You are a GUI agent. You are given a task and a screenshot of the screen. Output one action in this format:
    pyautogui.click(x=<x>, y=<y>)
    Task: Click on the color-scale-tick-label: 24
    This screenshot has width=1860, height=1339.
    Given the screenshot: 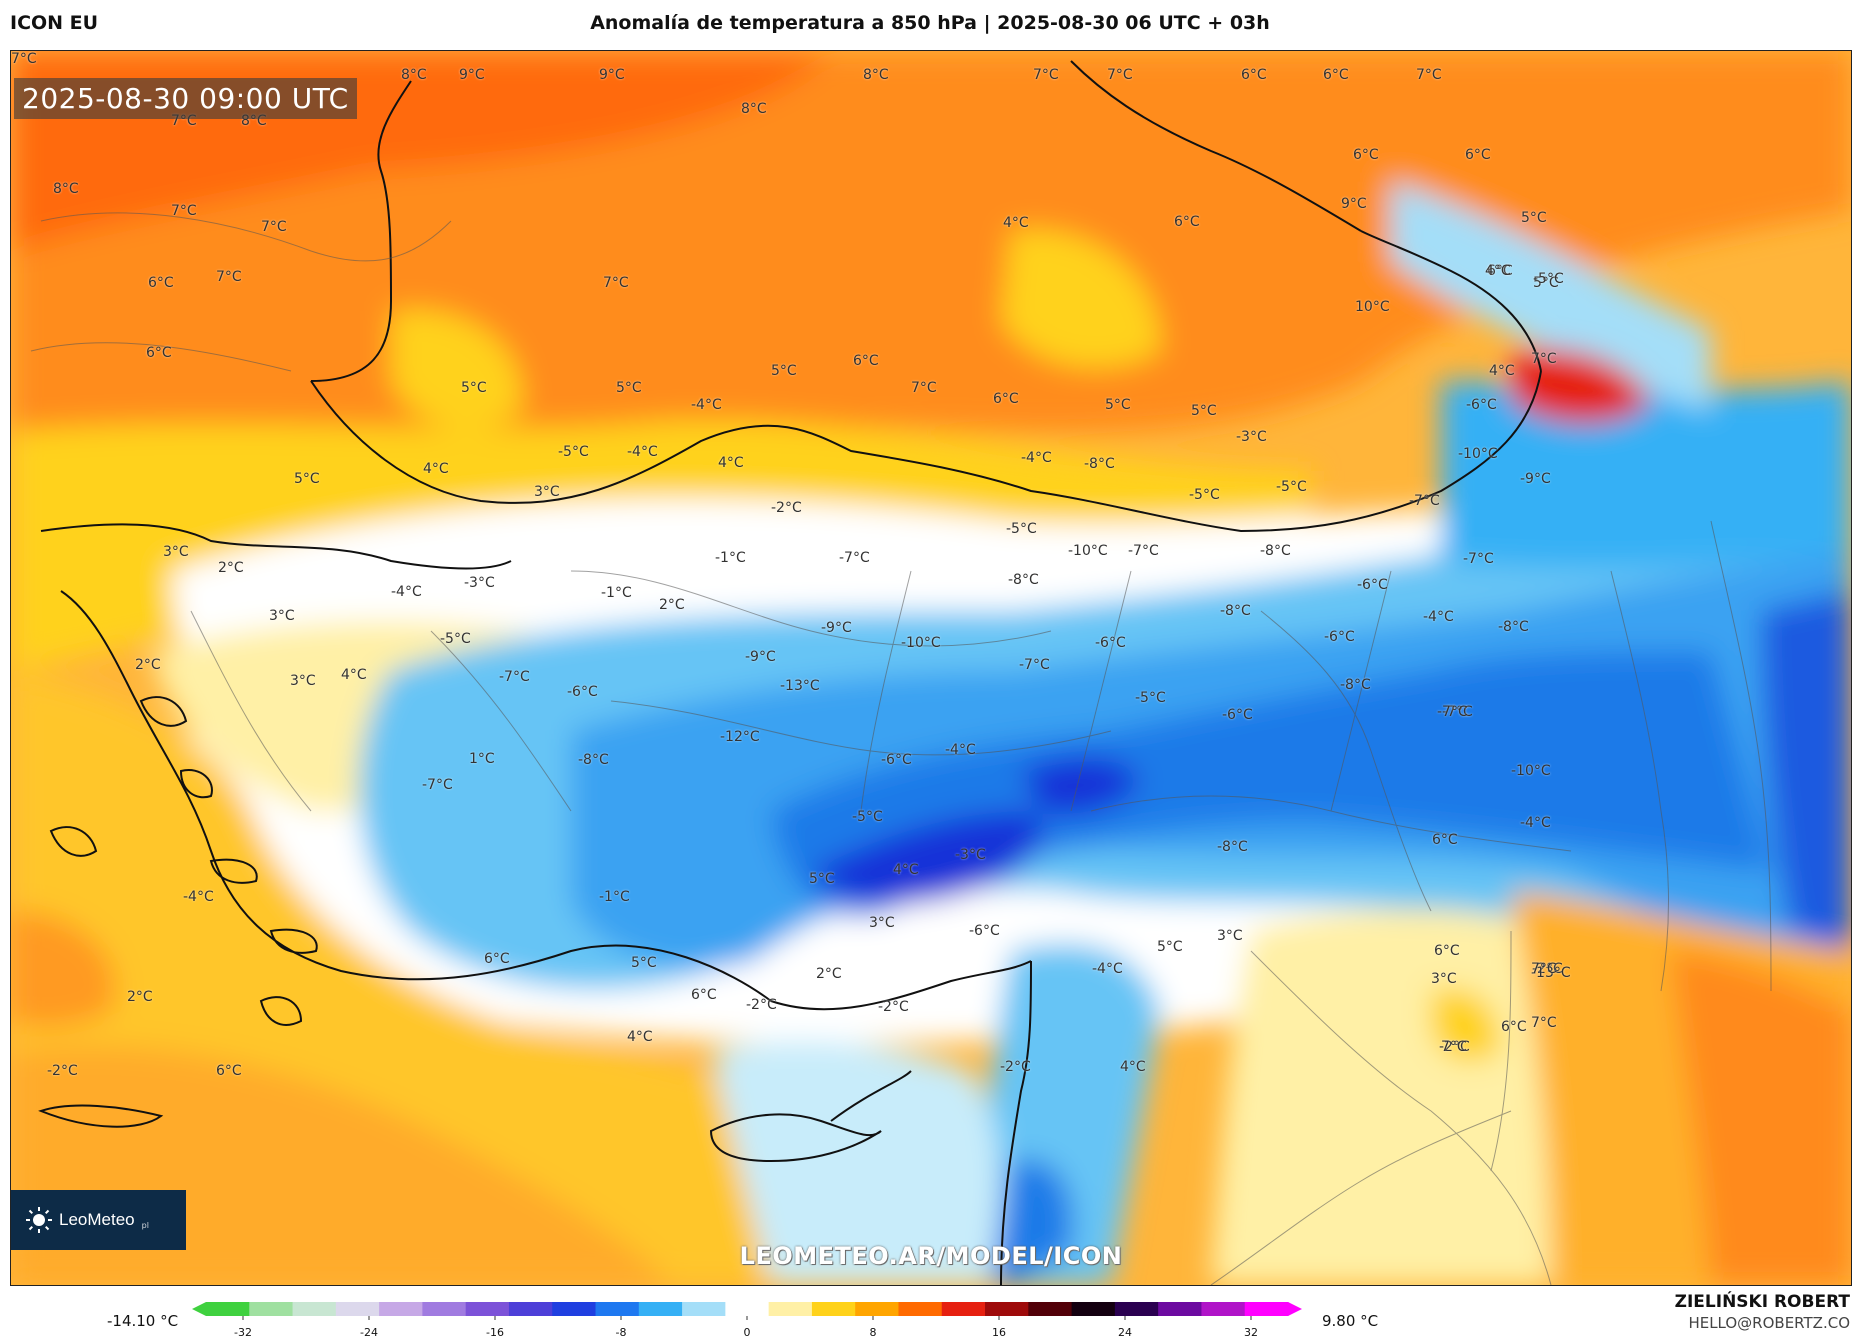 What is the action you would take?
    pyautogui.click(x=1125, y=1332)
    